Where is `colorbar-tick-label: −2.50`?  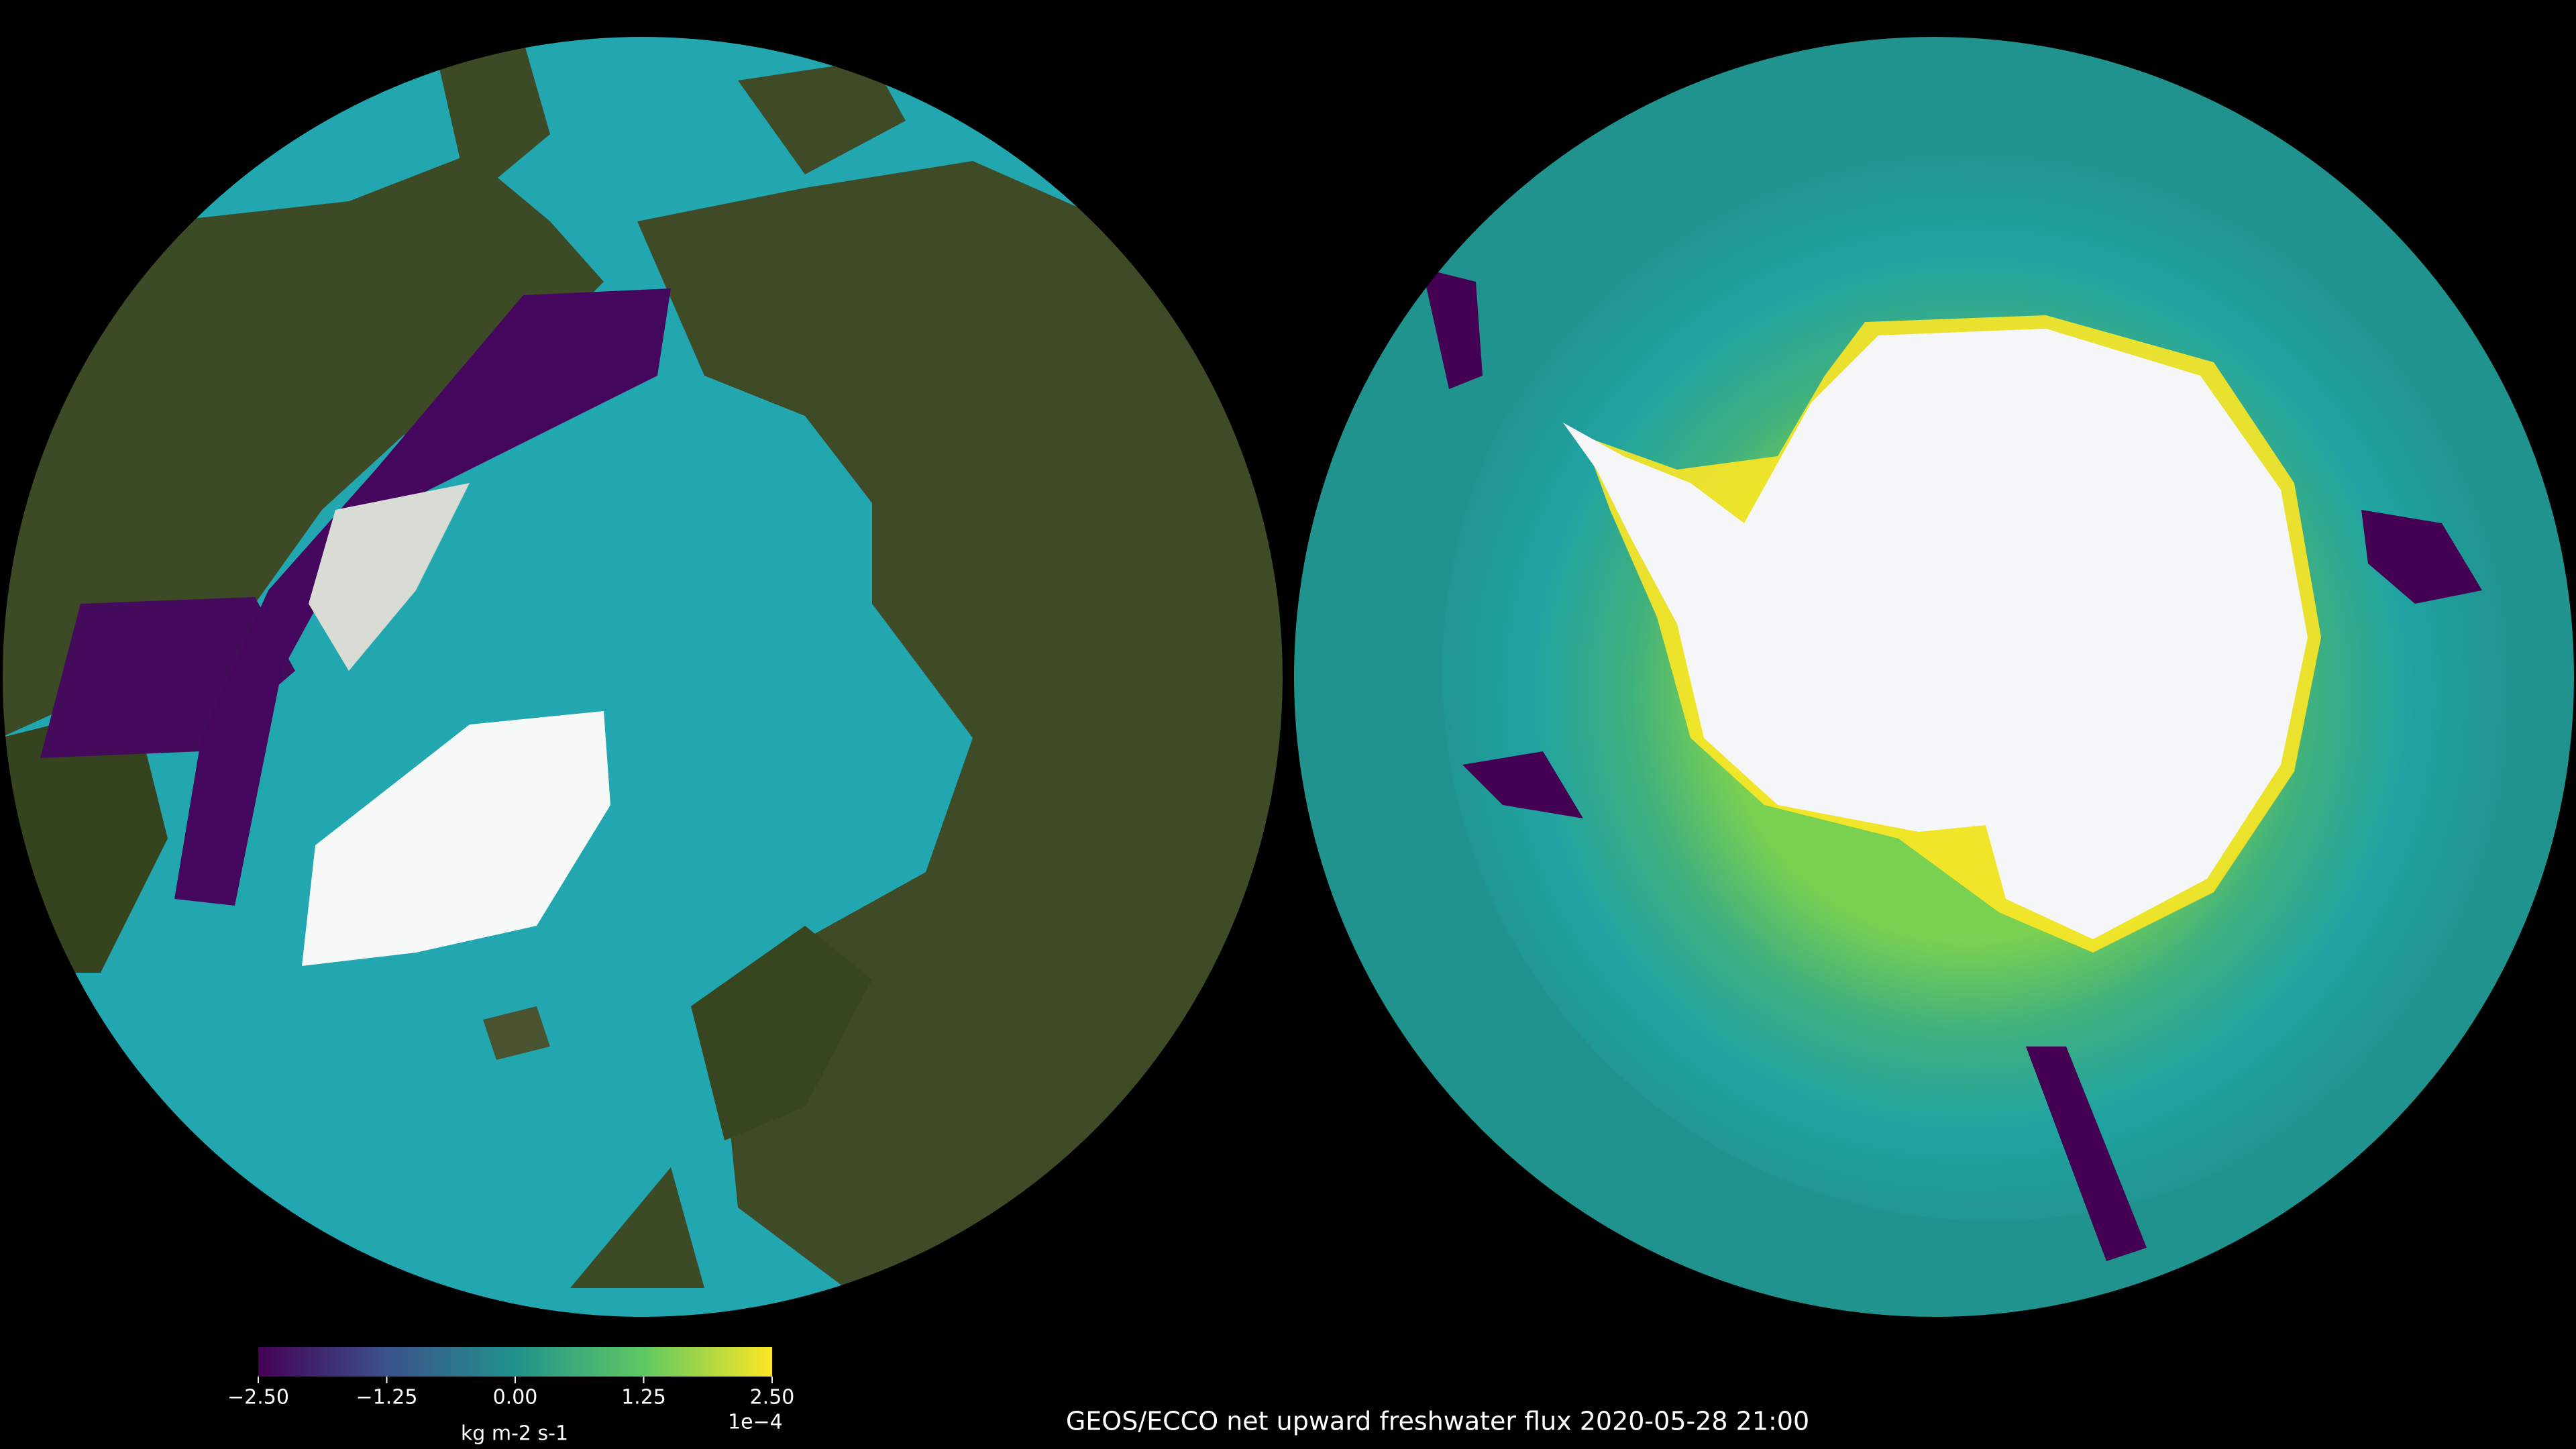
colorbar-tick-label: −2.50 is located at coordinates (258, 1397).